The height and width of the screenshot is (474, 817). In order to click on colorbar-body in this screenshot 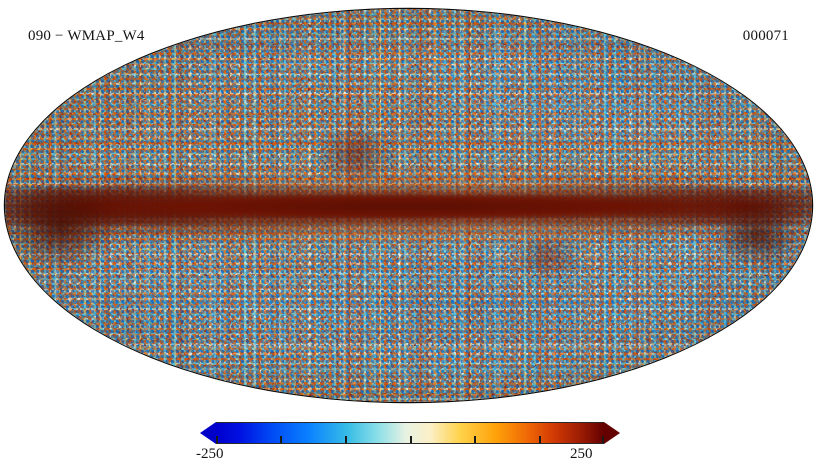, I will do `click(410, 433)`.